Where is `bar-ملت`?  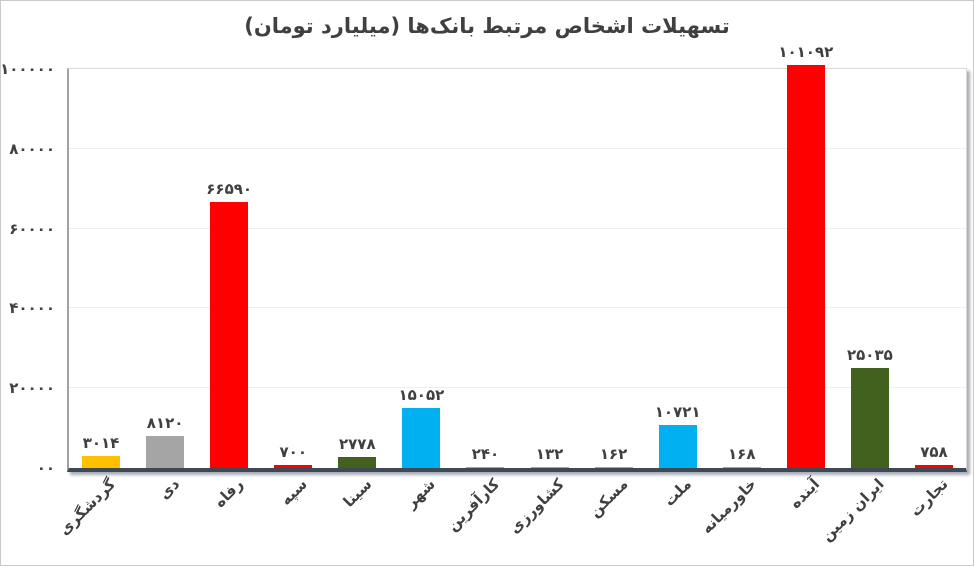 bar-ملت is located at coordinates (677, 446).